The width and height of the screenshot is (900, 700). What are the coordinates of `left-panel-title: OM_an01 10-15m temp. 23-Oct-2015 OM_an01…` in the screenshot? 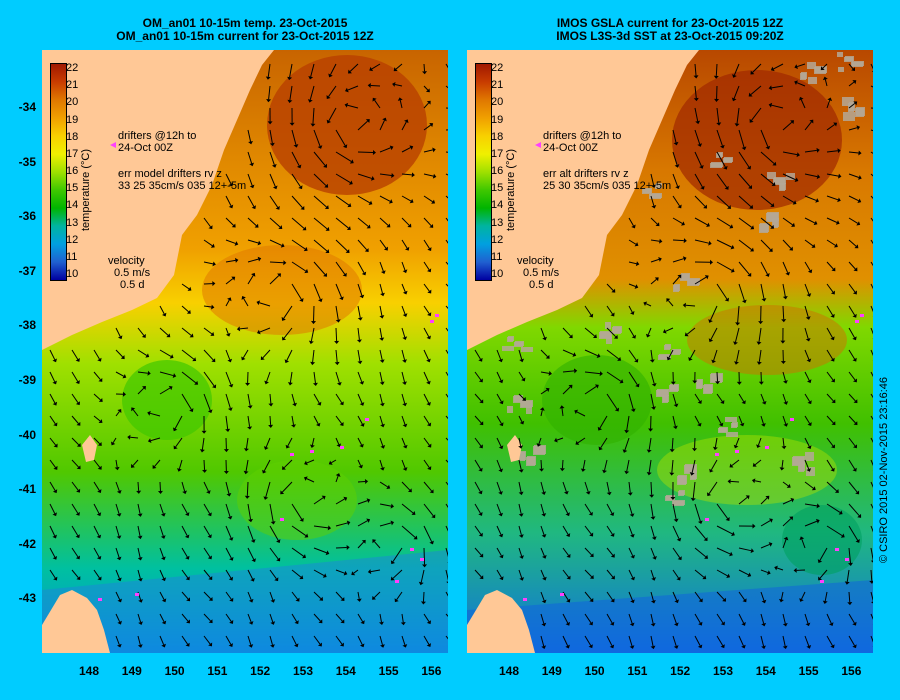 It's located at (245, 30).